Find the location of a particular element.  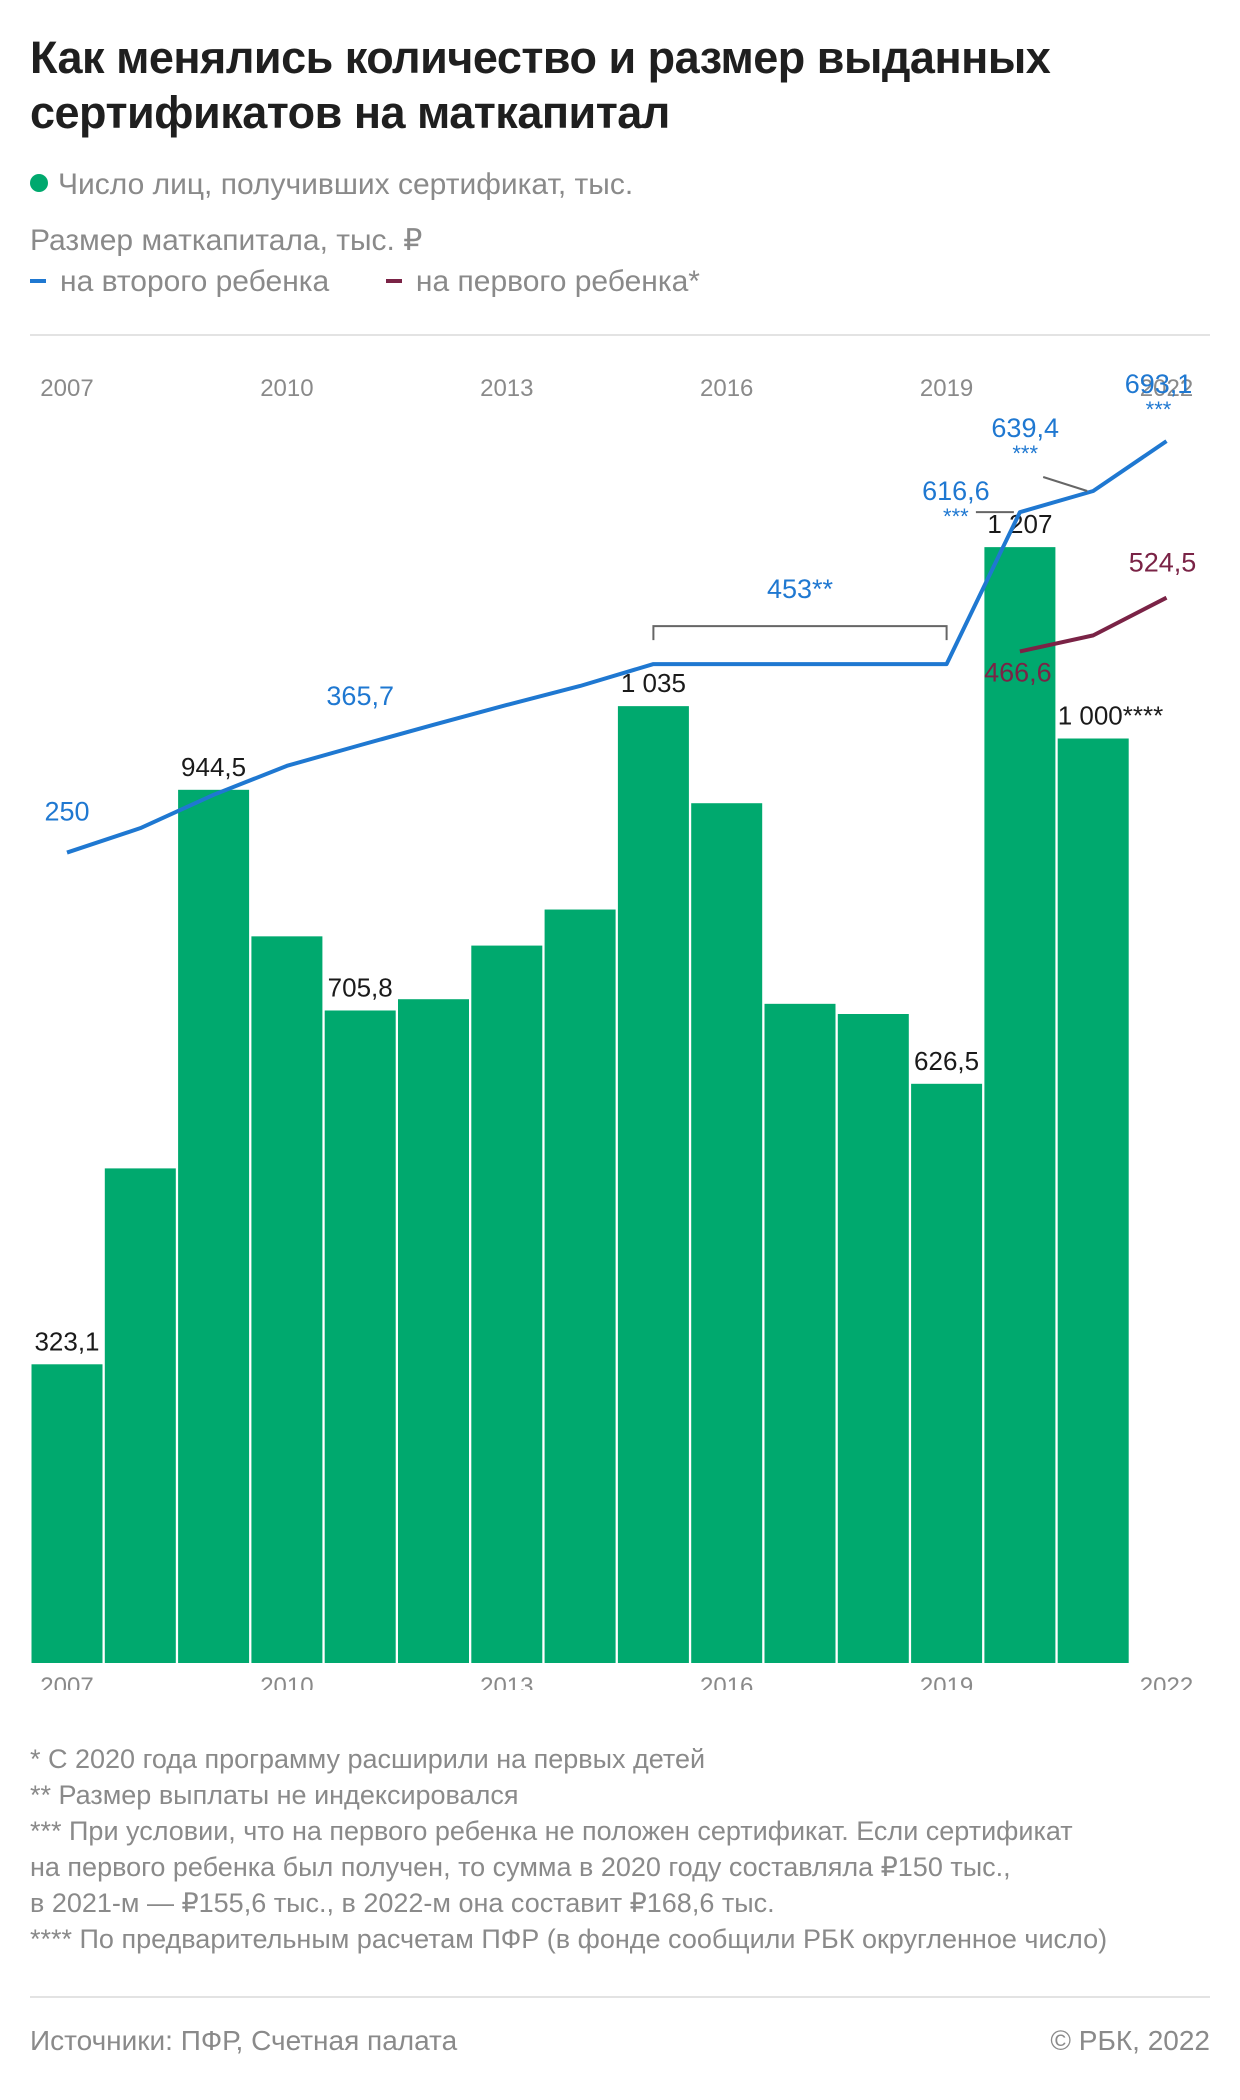

leader-line is located at coordinates (1065, 484).